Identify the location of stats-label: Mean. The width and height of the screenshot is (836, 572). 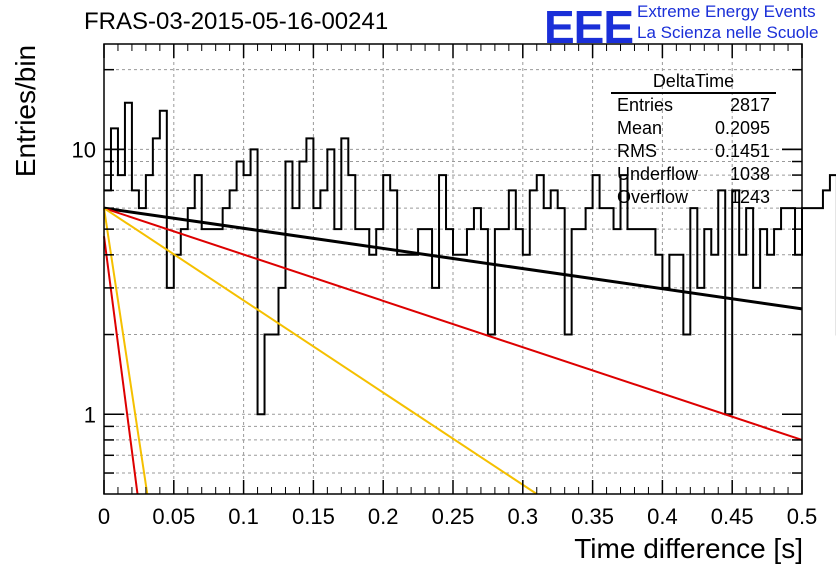
(640, 128).